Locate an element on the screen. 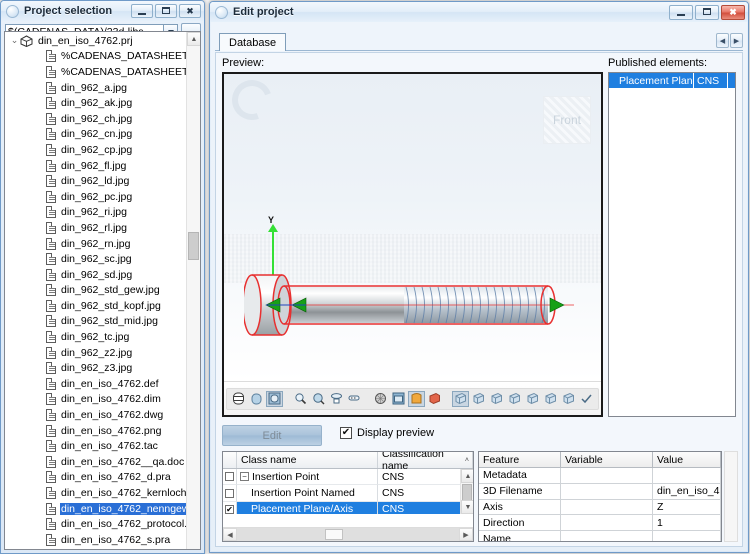  tree-item: %CADENAS_DATASHEET%/iso_4762_ is located at coordinates (95, 72).